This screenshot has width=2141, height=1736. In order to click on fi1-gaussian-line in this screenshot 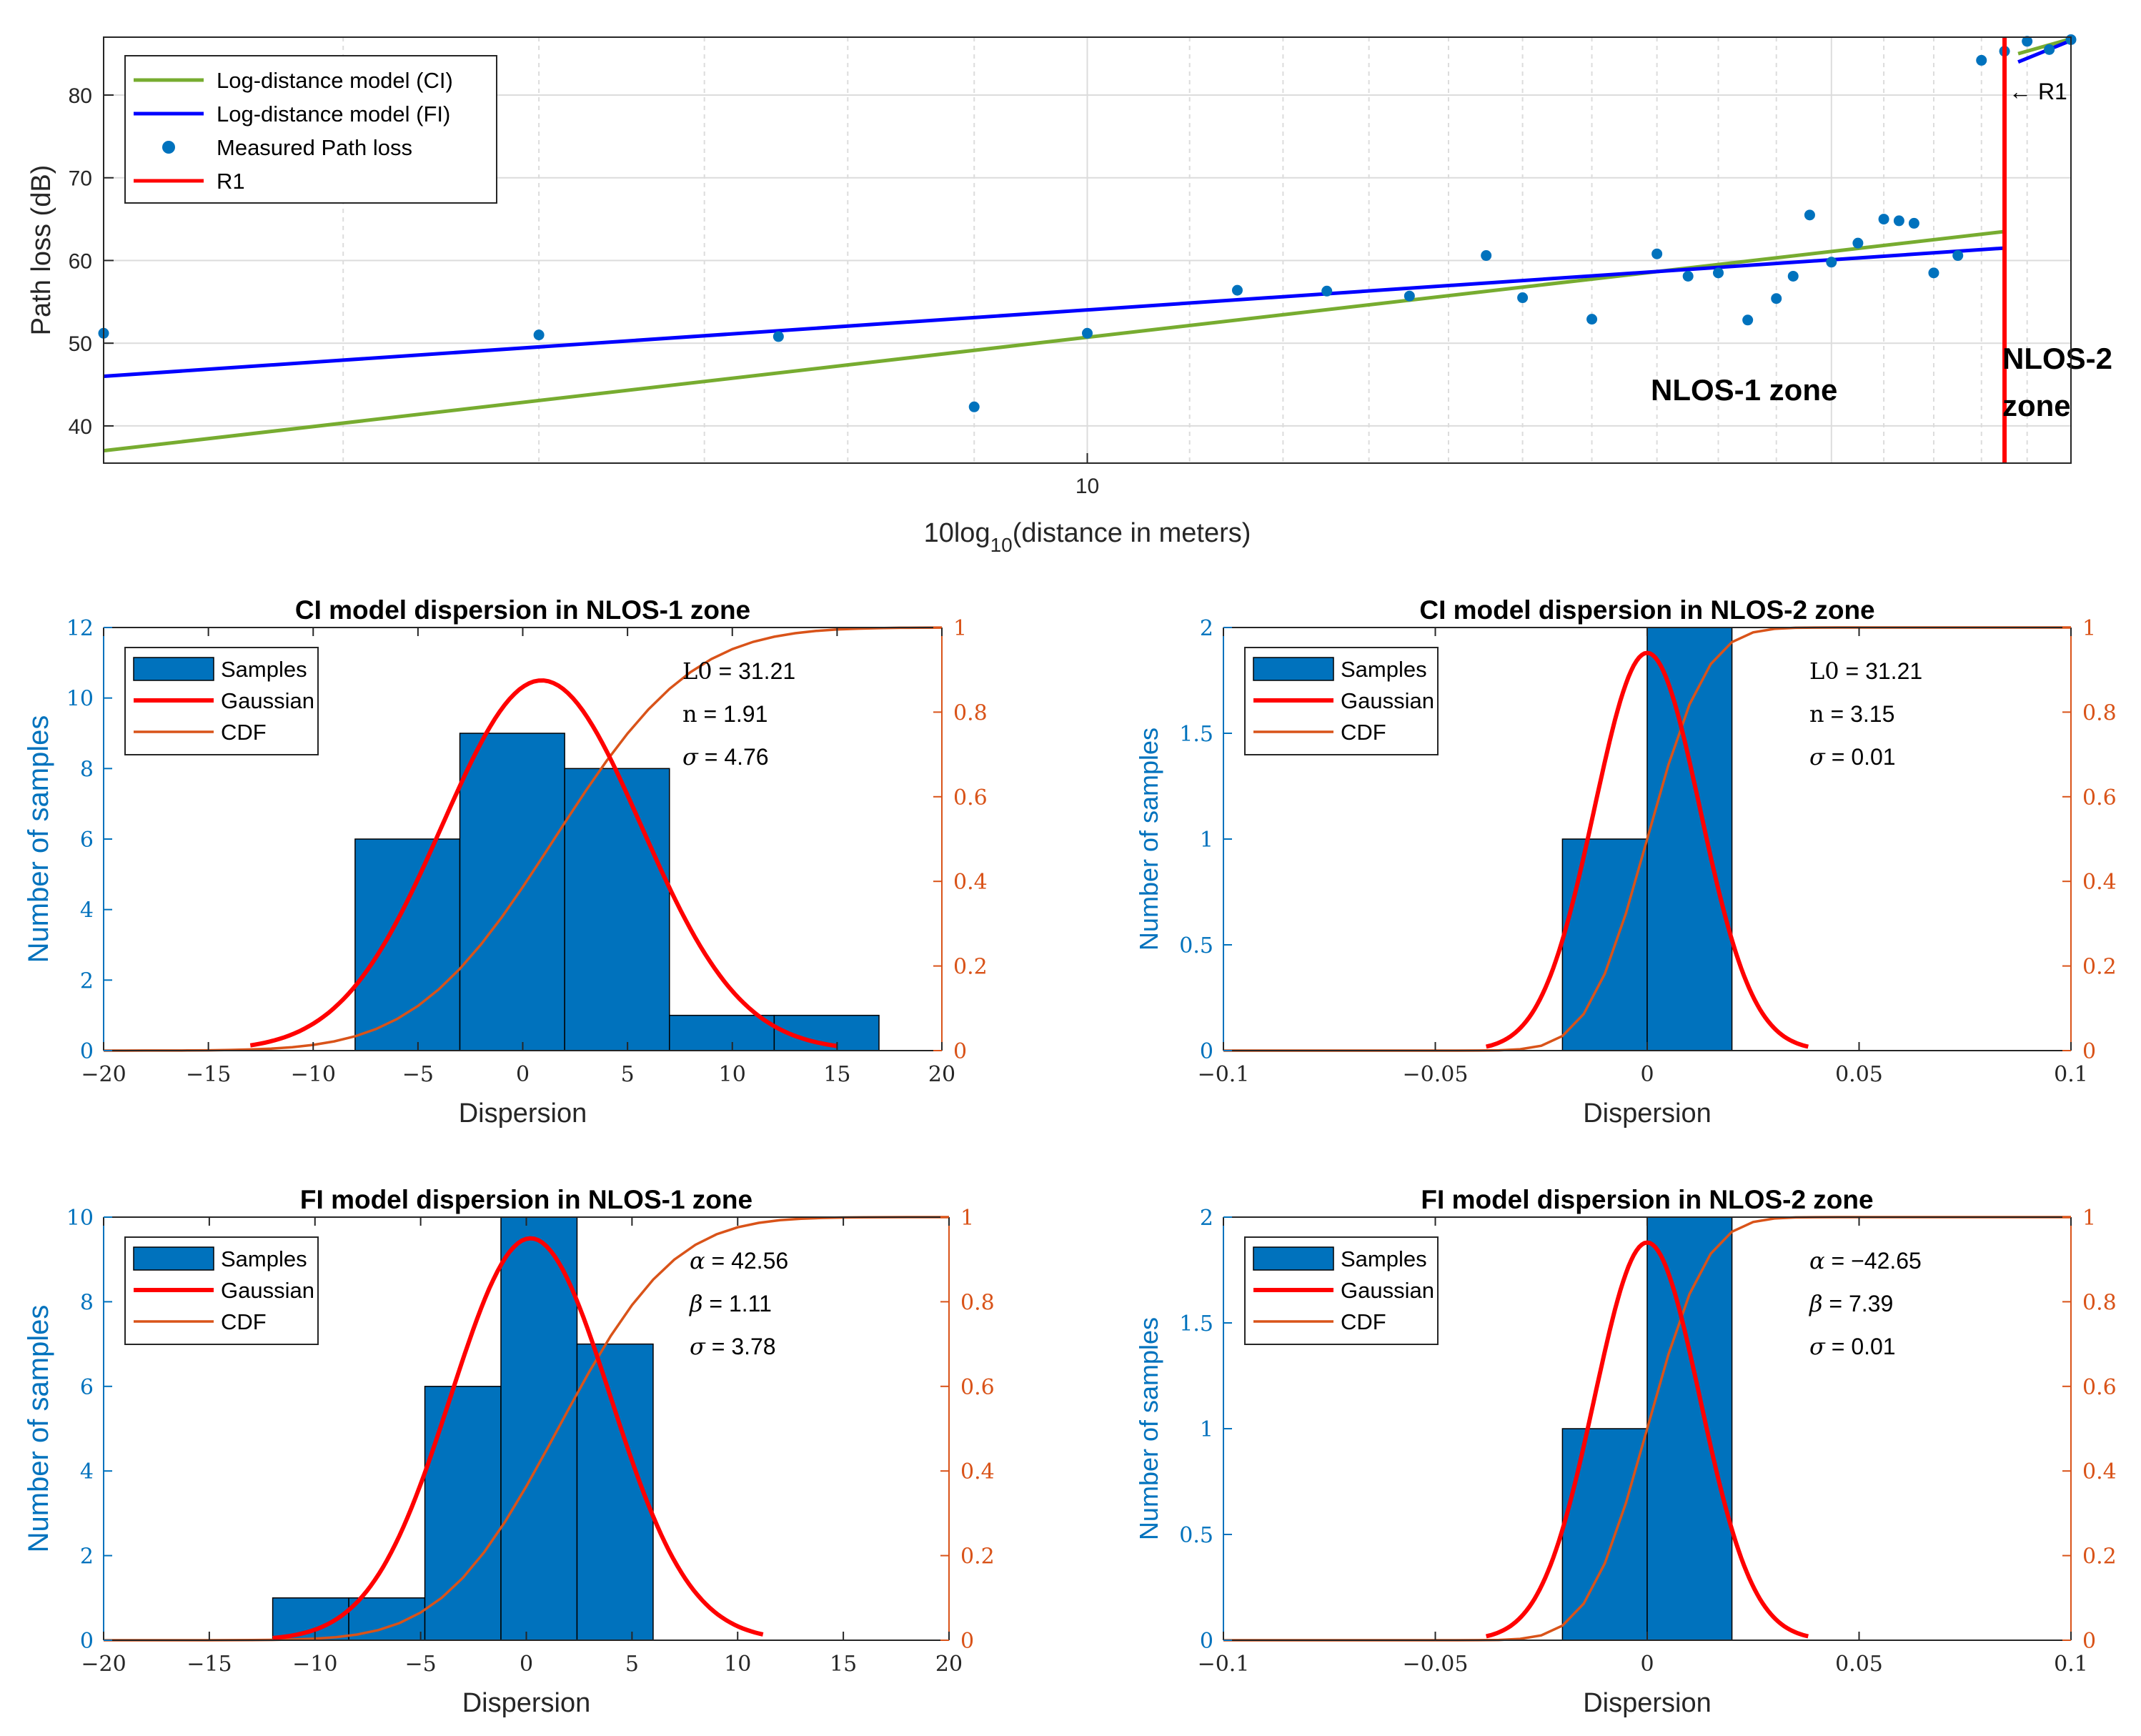, I will do `click(518, 1438)`.